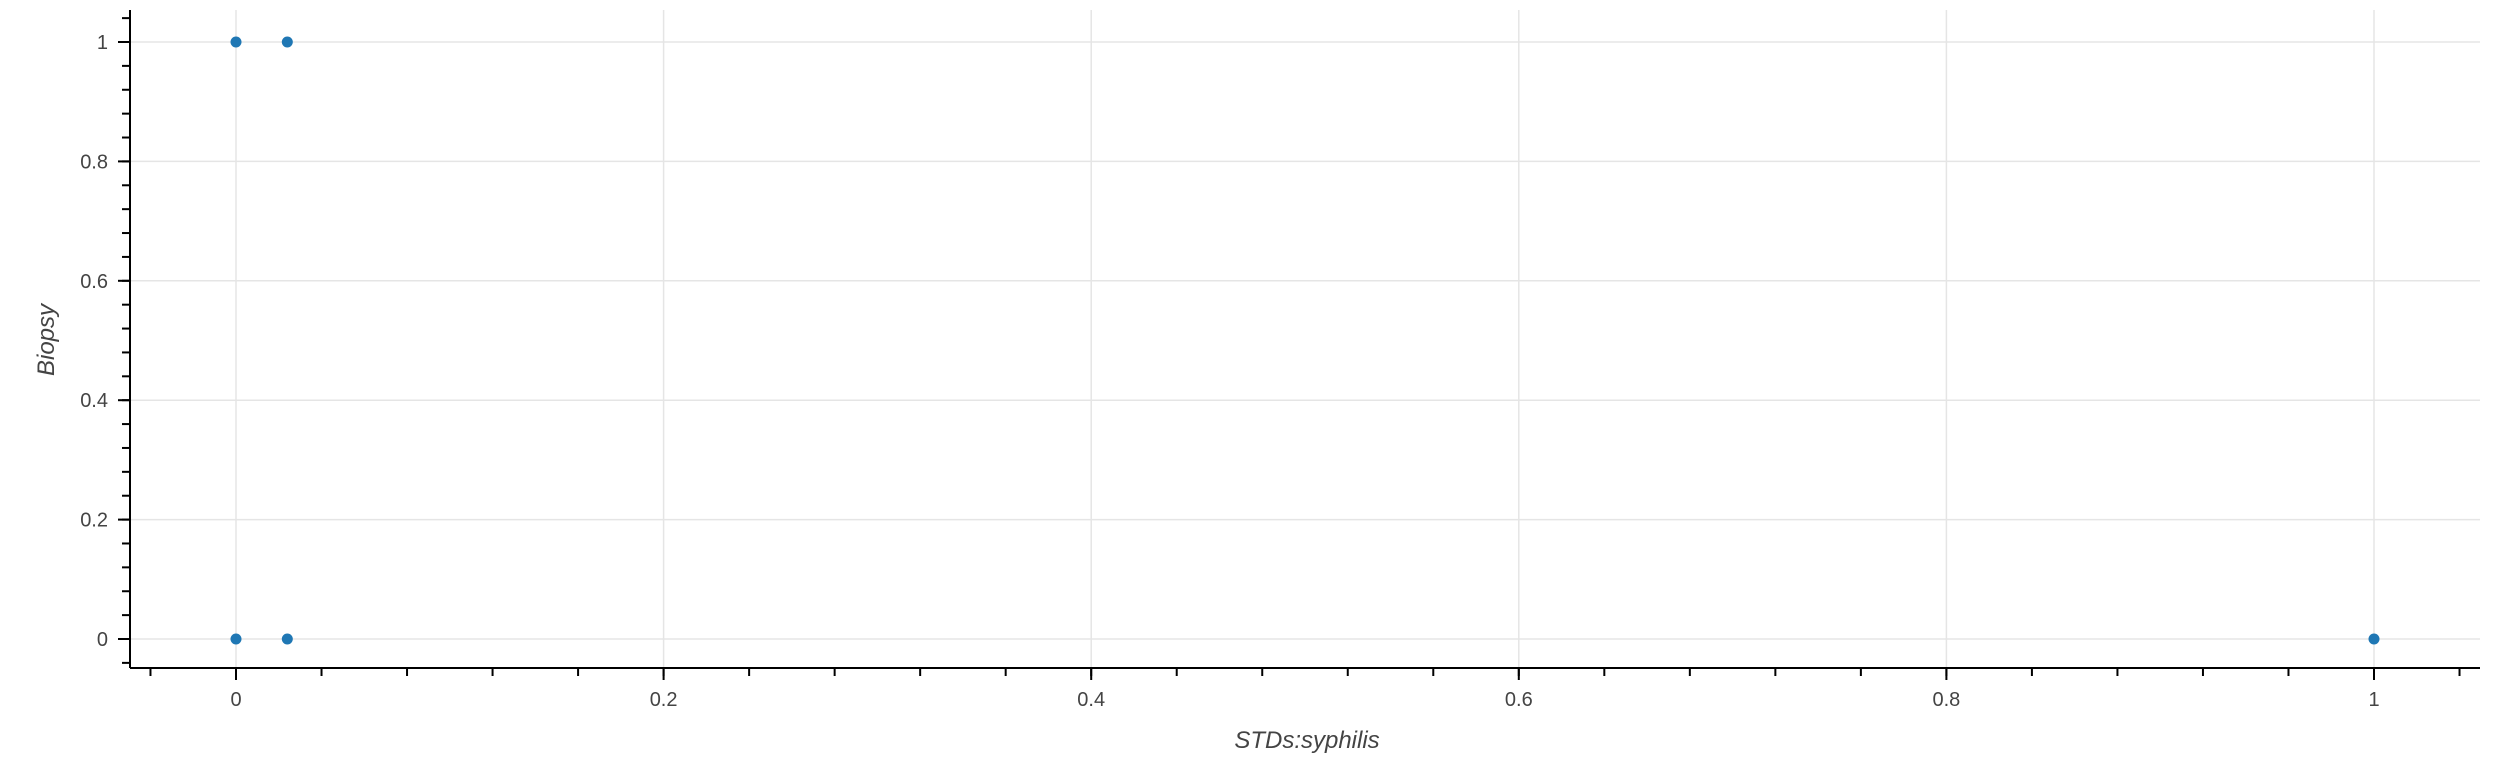  I want to click on x-tick-label: 0.4, so click(1091, 700).